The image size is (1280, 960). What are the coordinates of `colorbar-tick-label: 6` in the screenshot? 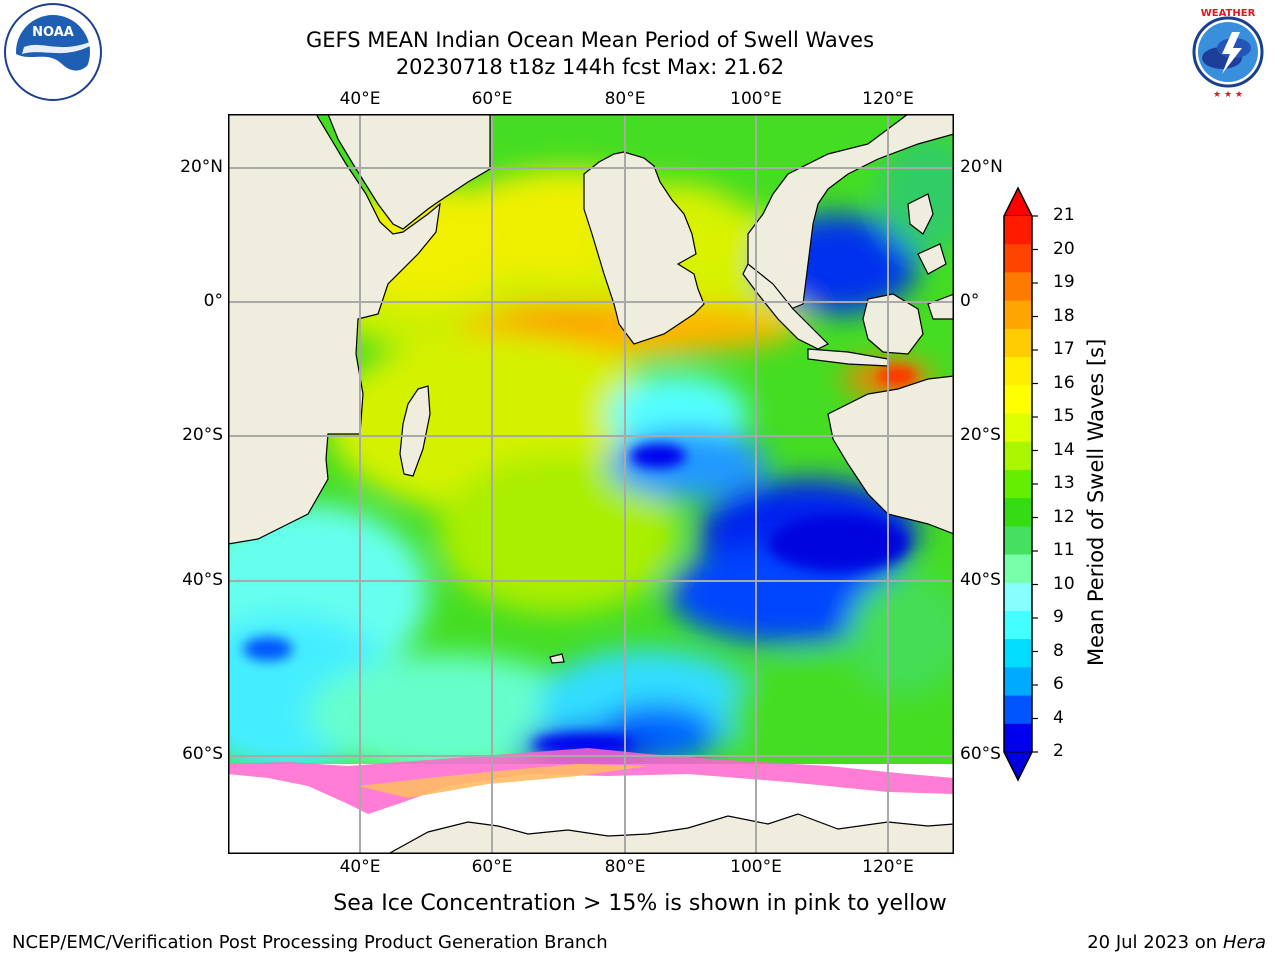 It's located at (1058, 684).